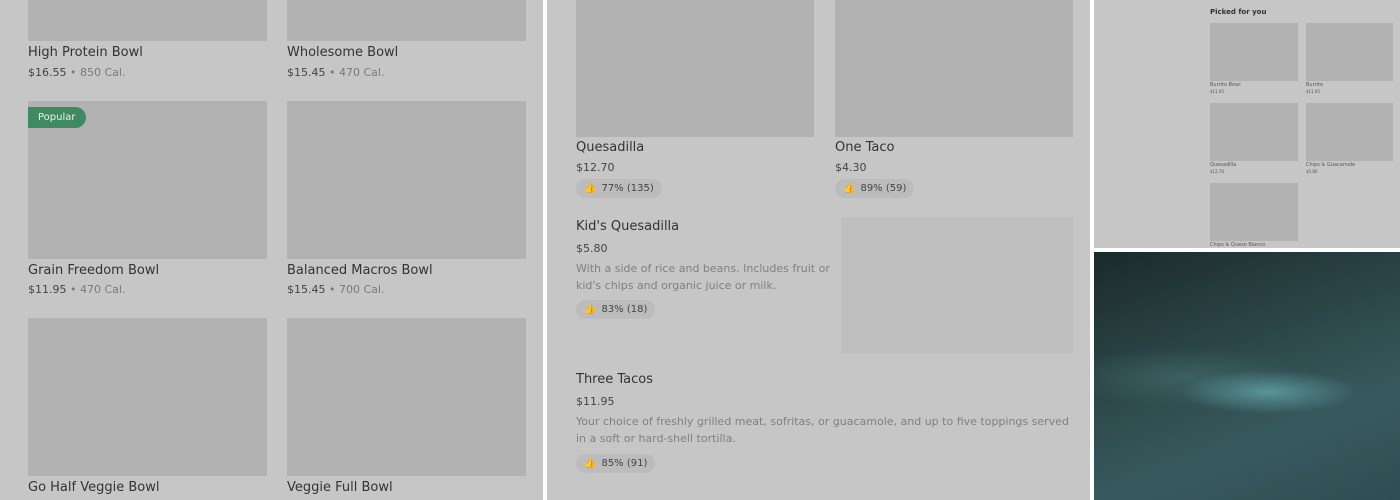  What do you see at coordinates (57, 117) in the screenshot?
I see `popular-badge: Popular` at bounding box center [57, 117].